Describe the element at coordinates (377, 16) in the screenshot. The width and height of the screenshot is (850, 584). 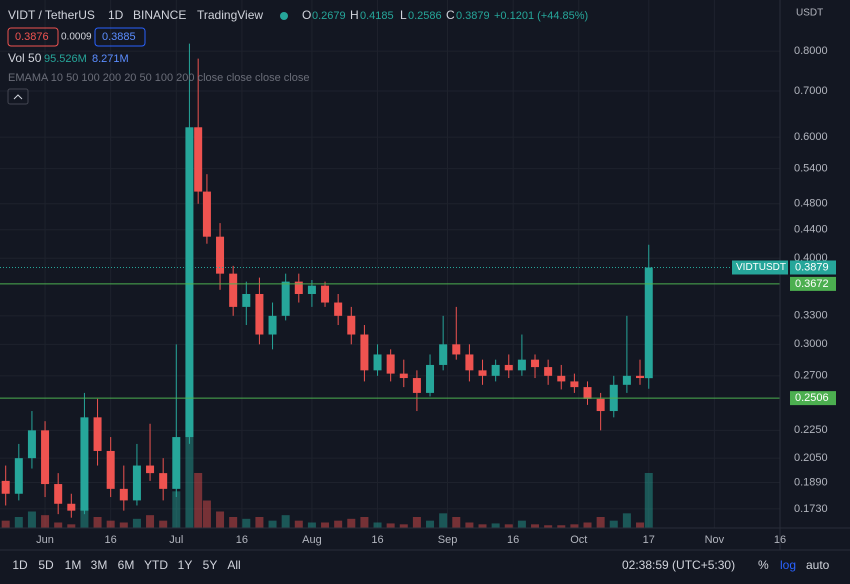
I see `high-value: 0.4185` at that location.